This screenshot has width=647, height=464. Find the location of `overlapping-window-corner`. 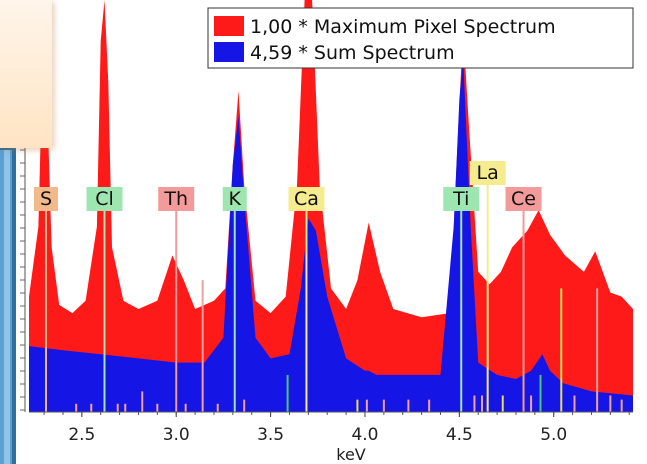

overlapping-window-corner is located at coordinates (26, 74).